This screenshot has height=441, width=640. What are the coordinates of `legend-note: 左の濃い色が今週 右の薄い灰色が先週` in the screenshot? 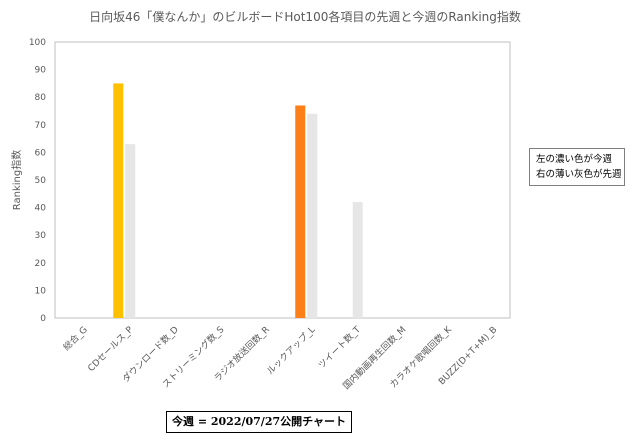 It's located at (577, 167).